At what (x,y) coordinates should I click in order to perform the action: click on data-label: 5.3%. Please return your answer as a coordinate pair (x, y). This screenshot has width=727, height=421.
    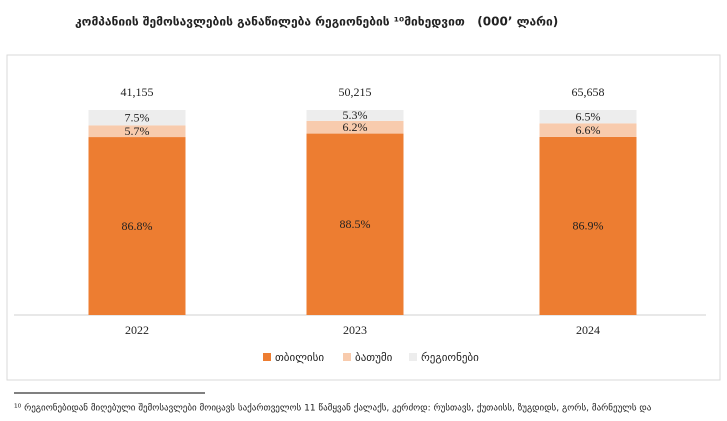
    Looking at the image, I should click on (355, 115).